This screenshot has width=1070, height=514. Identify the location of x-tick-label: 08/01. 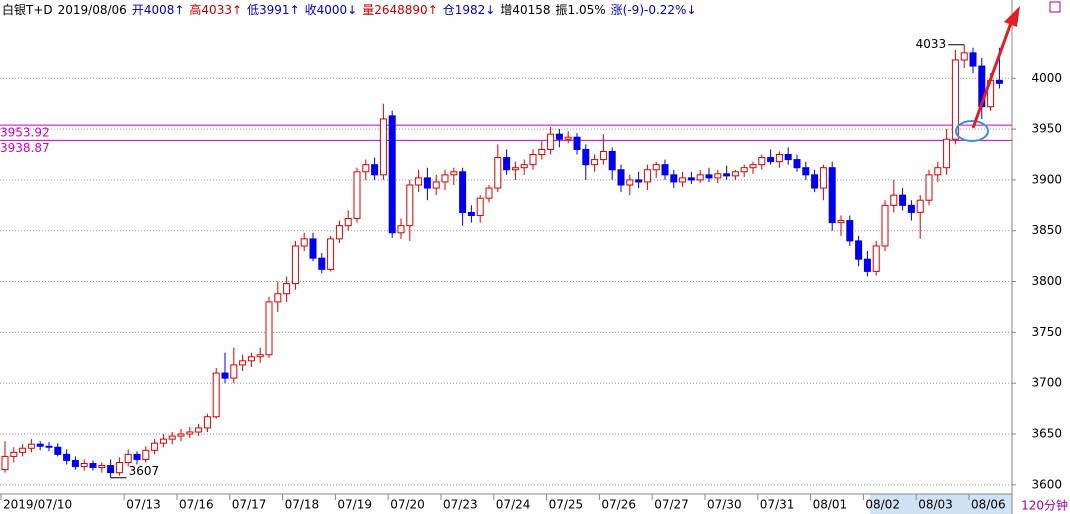
(830, 505).